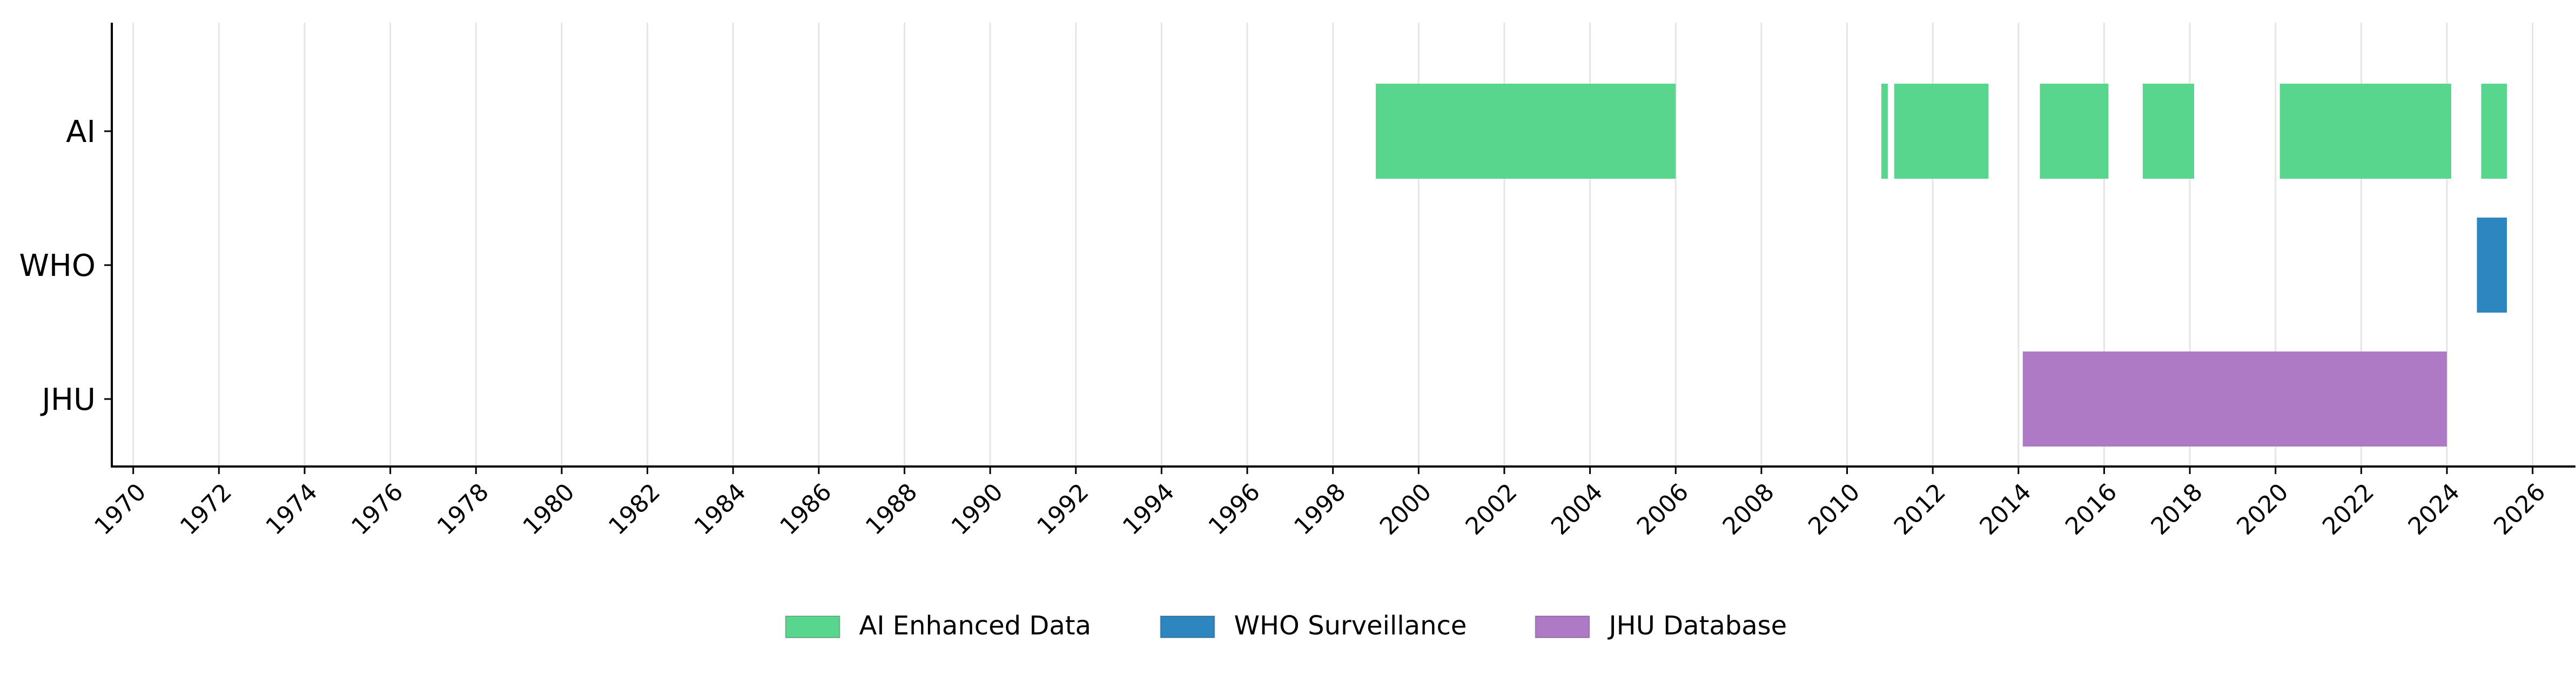  Describe the element at coordinates (1149, 509) in the screenshot. I see `x-tick-label: 1994` at that location.